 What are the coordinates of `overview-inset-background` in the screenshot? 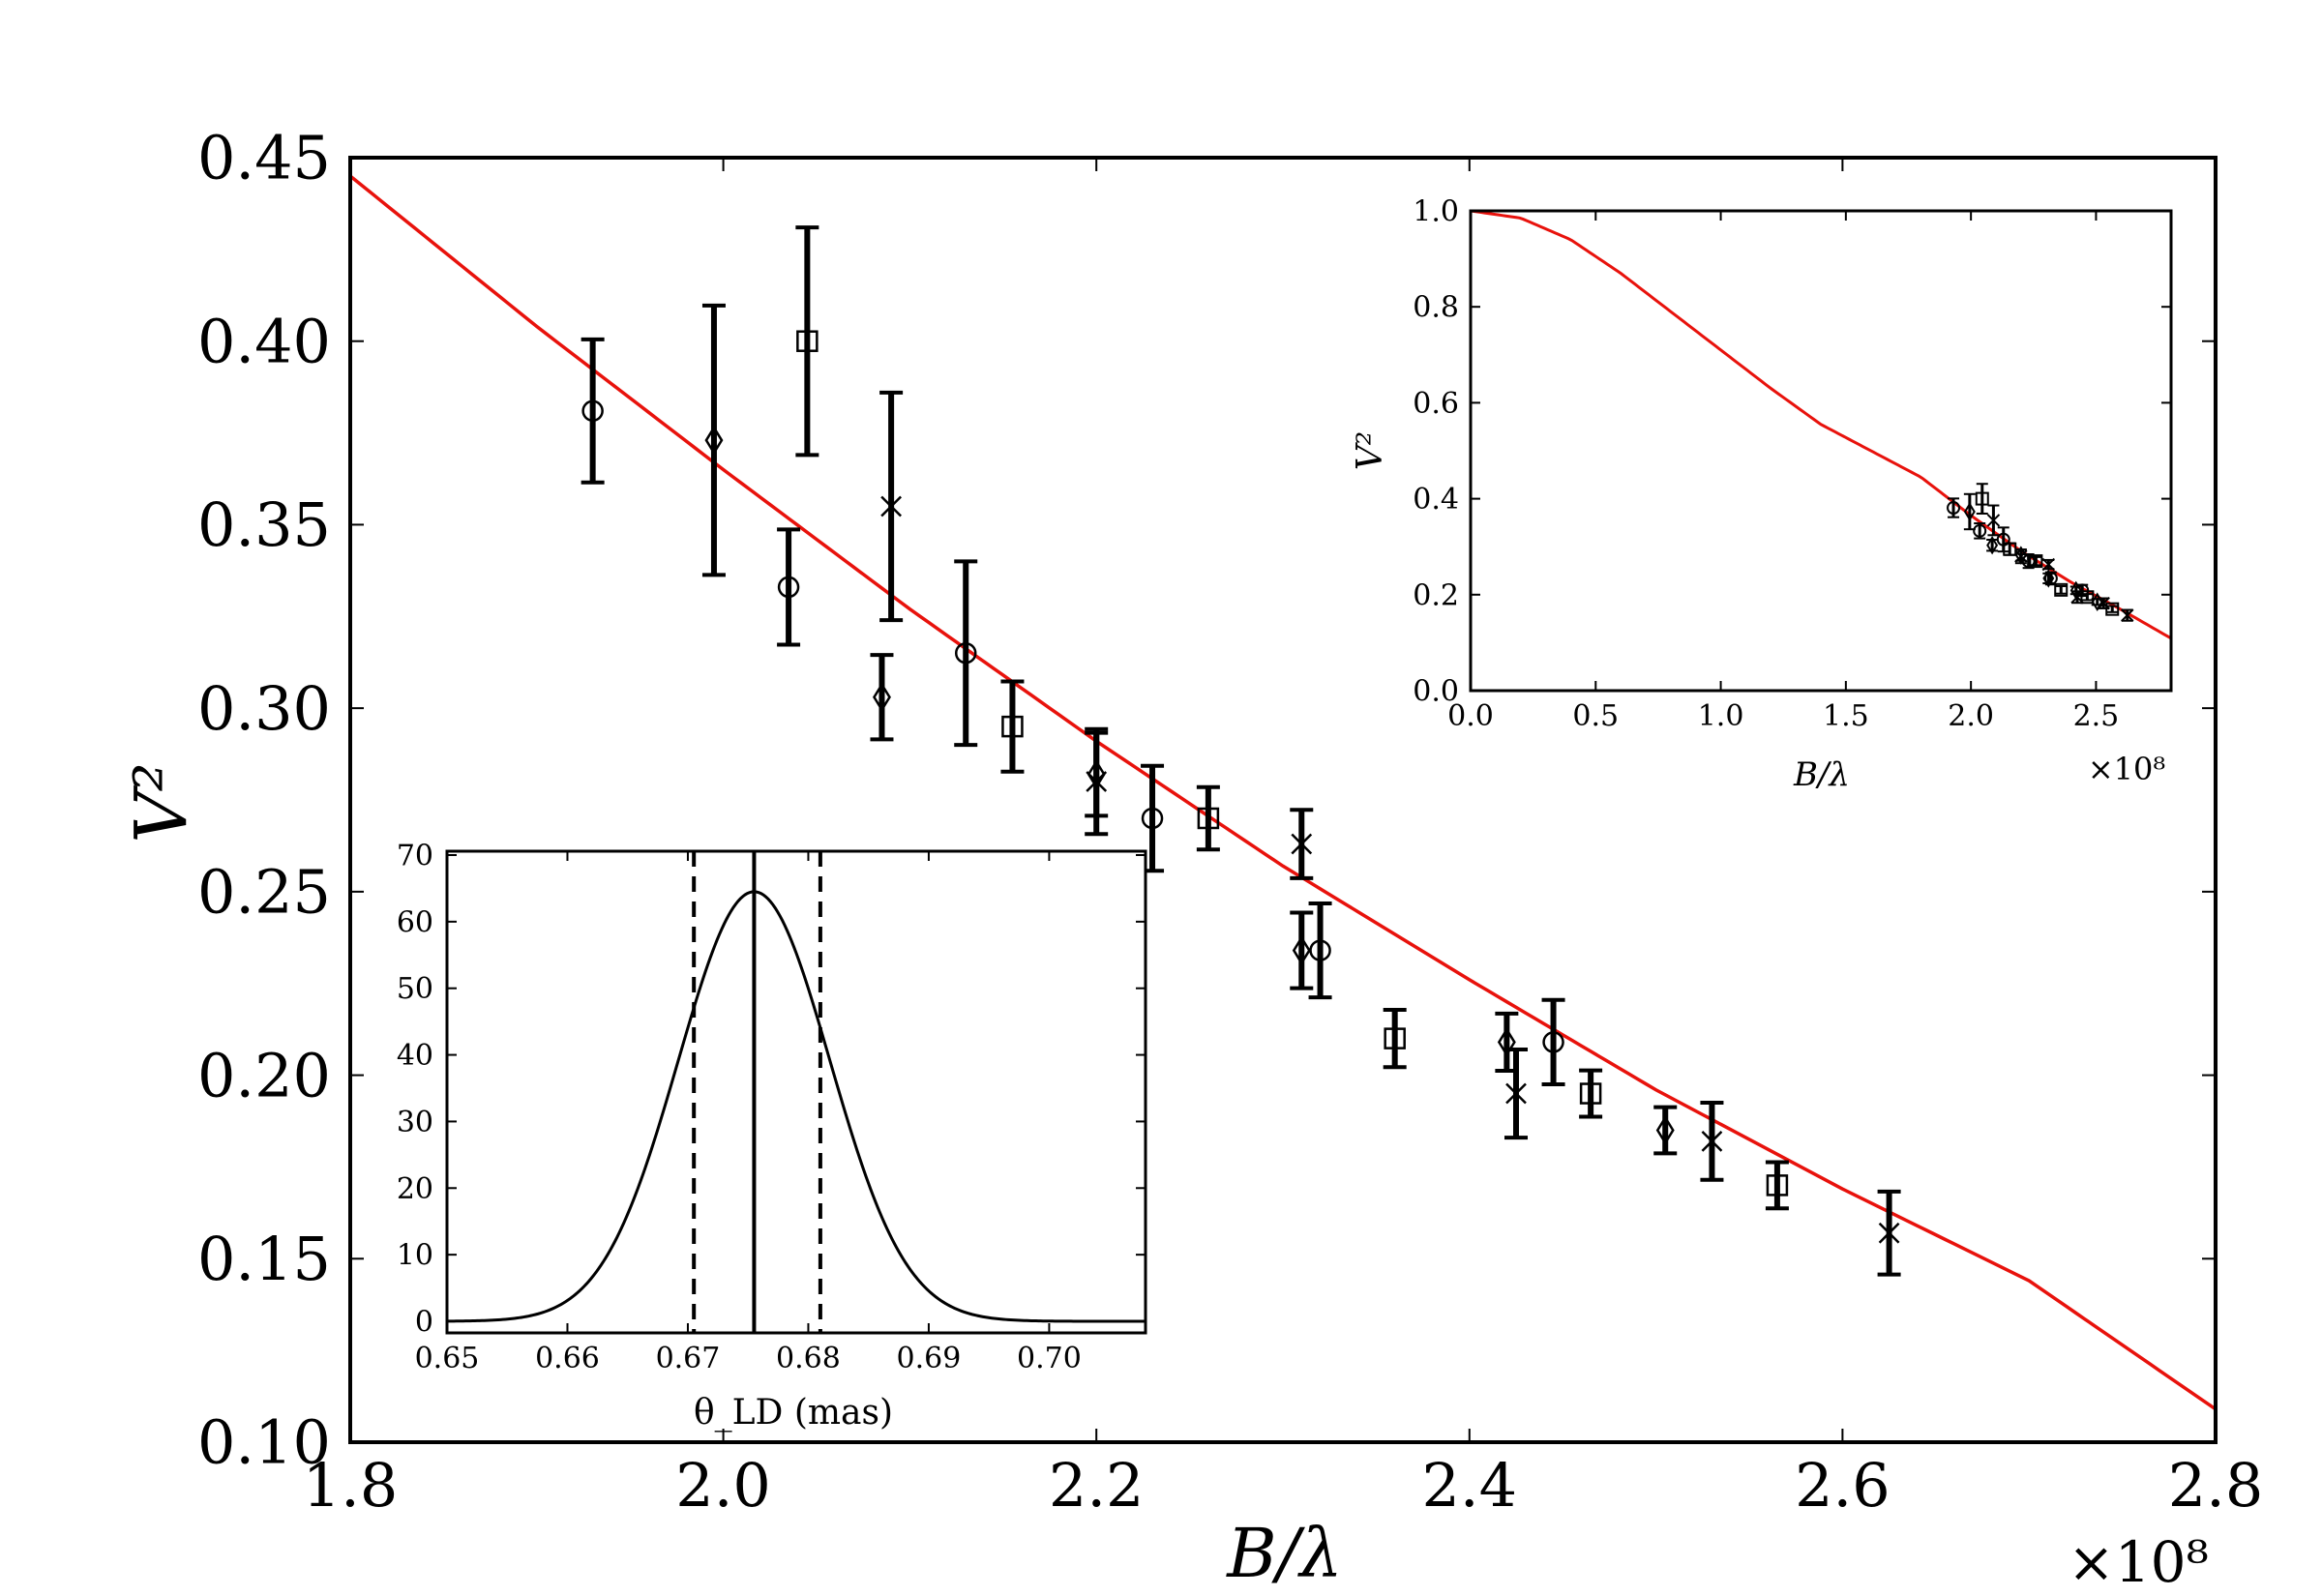 It's located at (1821, 451).